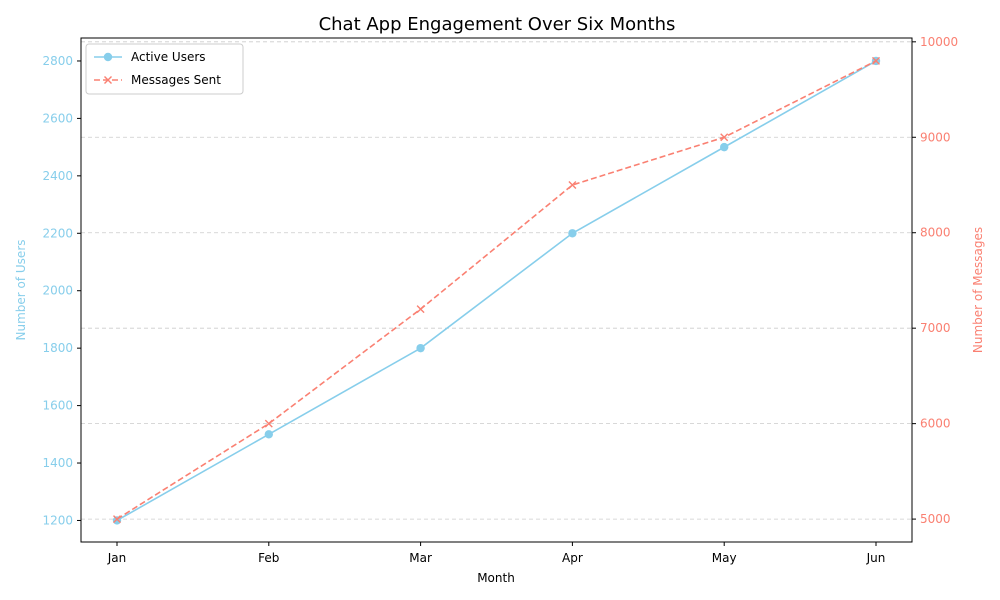  I want to click on legend-label-messages-sent: Messages Sent, so click(176, 80).